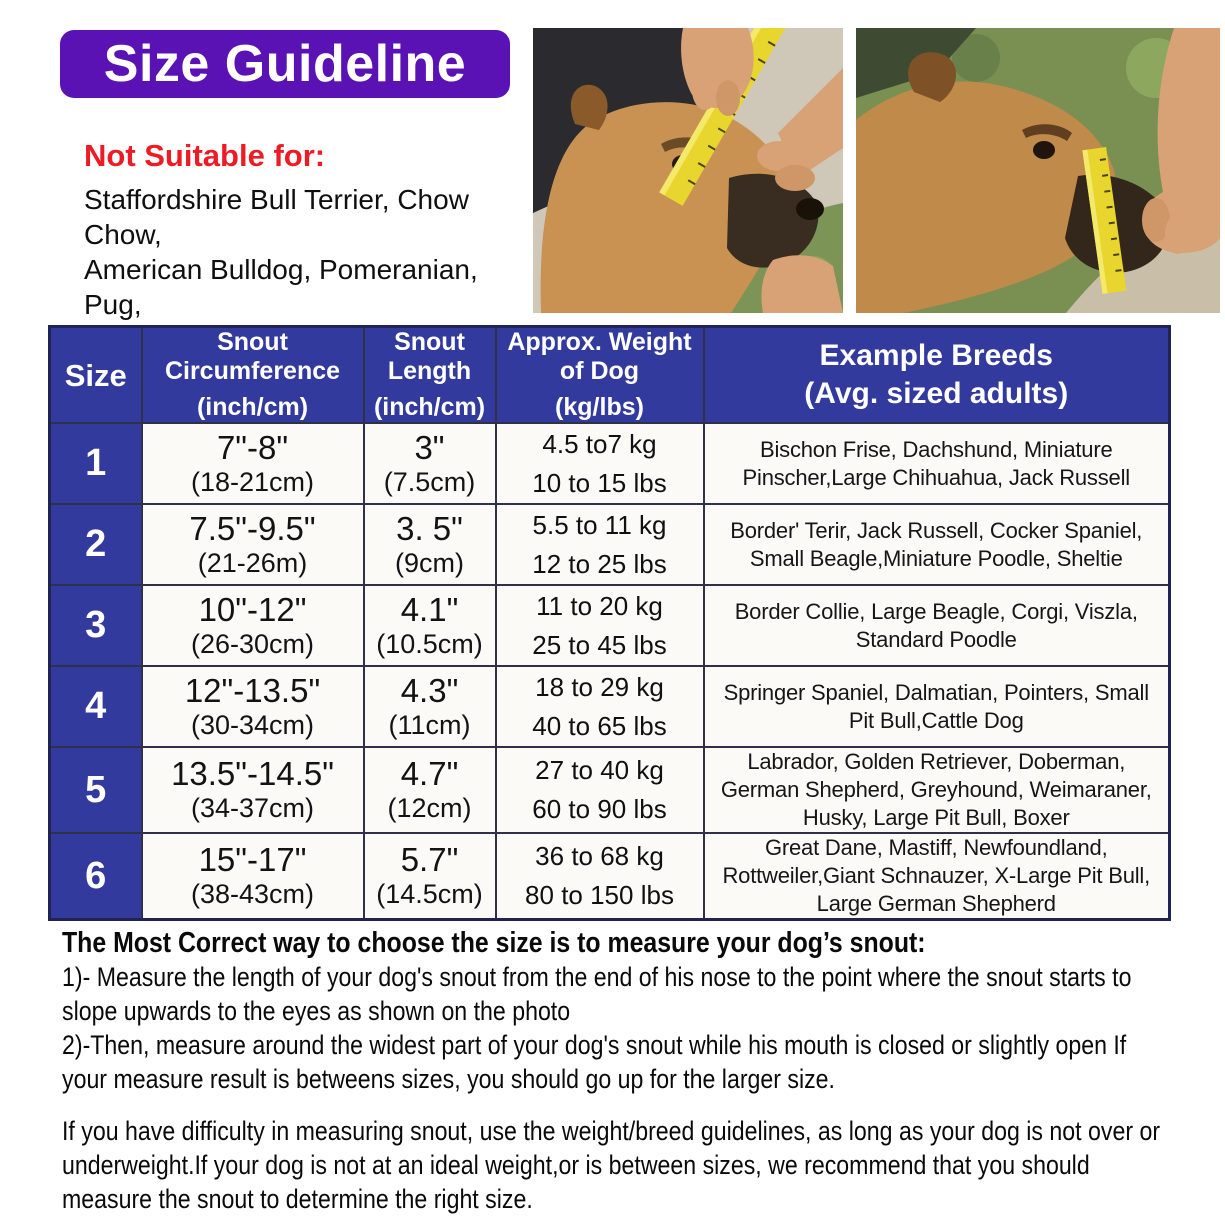 The image size is (1225, 1225). What do you see at coordinates (936, 374) in the screenshot?
I see `col-header-breeds: Example Breeds (Avg. sized adults)` at bounding box center [936, 374].